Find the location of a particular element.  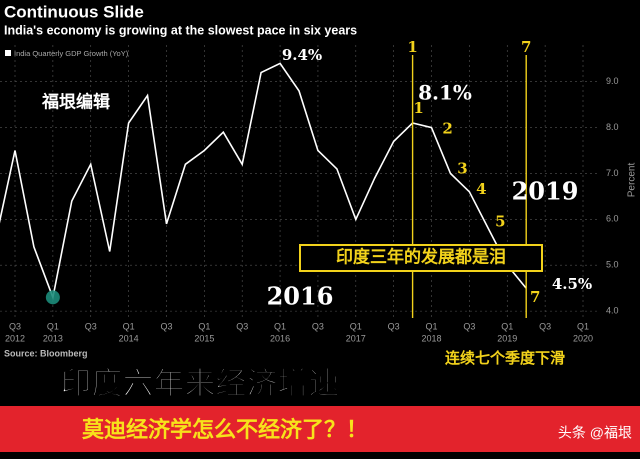

headline: 印度六年来经济增速 is located at coordinates (200, 383).